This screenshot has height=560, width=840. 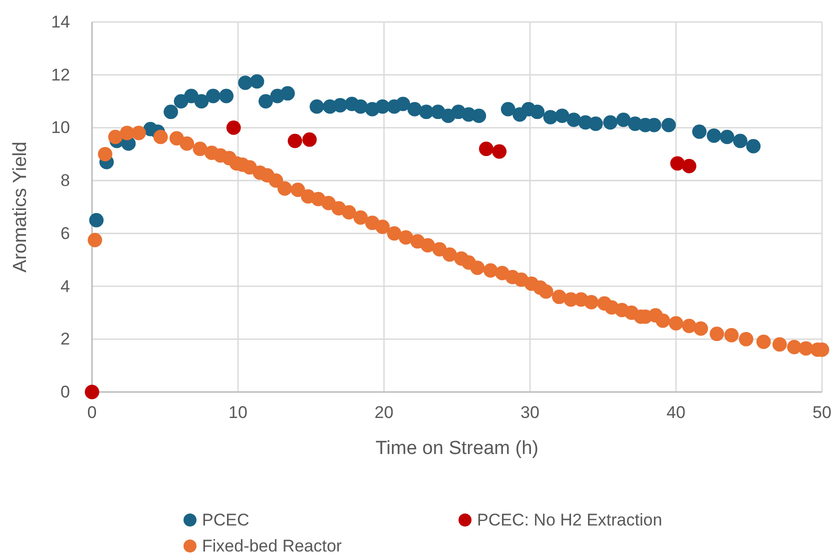 What do you see at coordinates (822, 412) in the screenshot?
I see `x-tick-label: 50` at bounding box center [822, 412].